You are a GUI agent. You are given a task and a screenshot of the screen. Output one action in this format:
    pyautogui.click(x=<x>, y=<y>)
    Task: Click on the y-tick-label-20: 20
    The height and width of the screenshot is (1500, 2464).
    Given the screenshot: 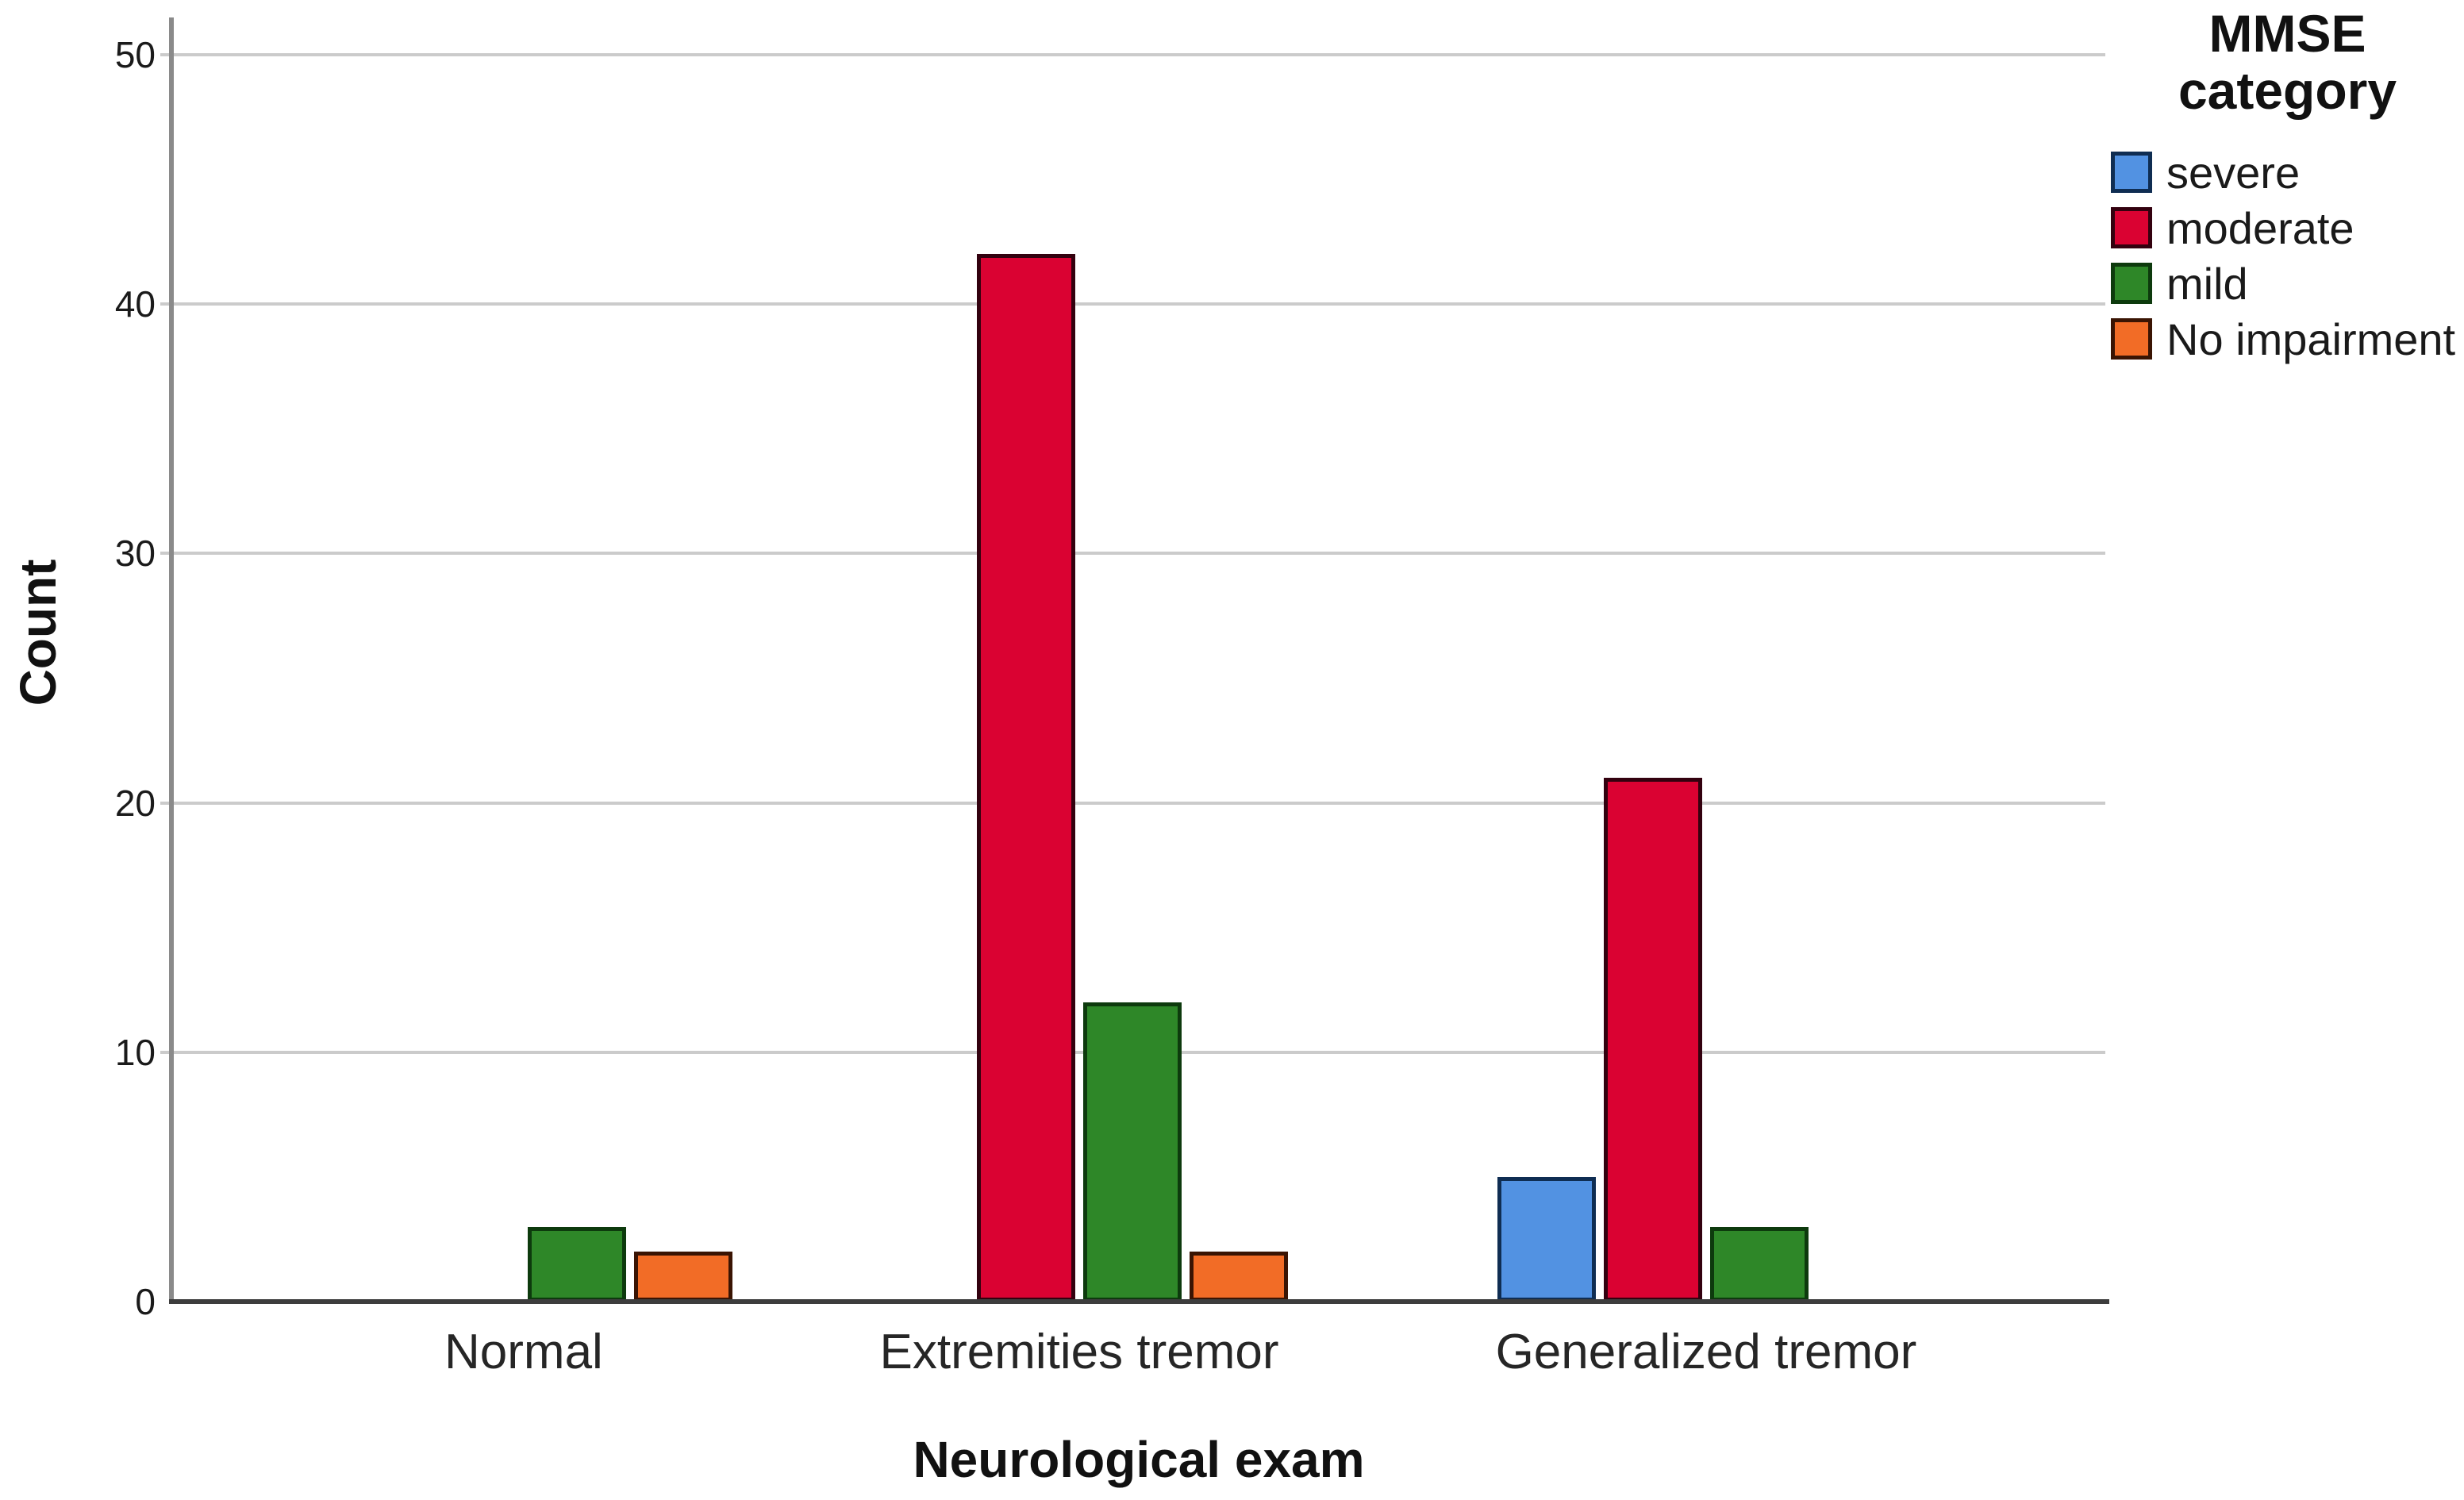 What is the action you would take?
    pyautogui.click(x=135, y=803)
    